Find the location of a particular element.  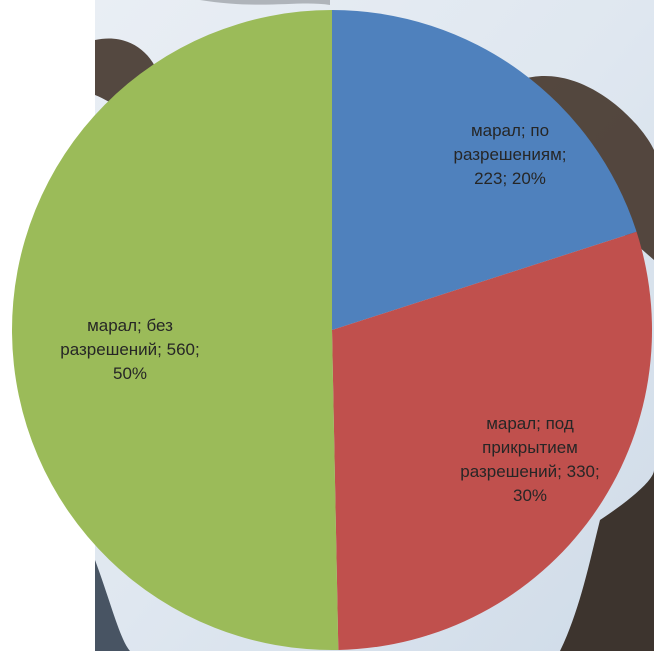

data-label: марал; по разрешениям; 223; 20% is located at coordinates (510, 154).